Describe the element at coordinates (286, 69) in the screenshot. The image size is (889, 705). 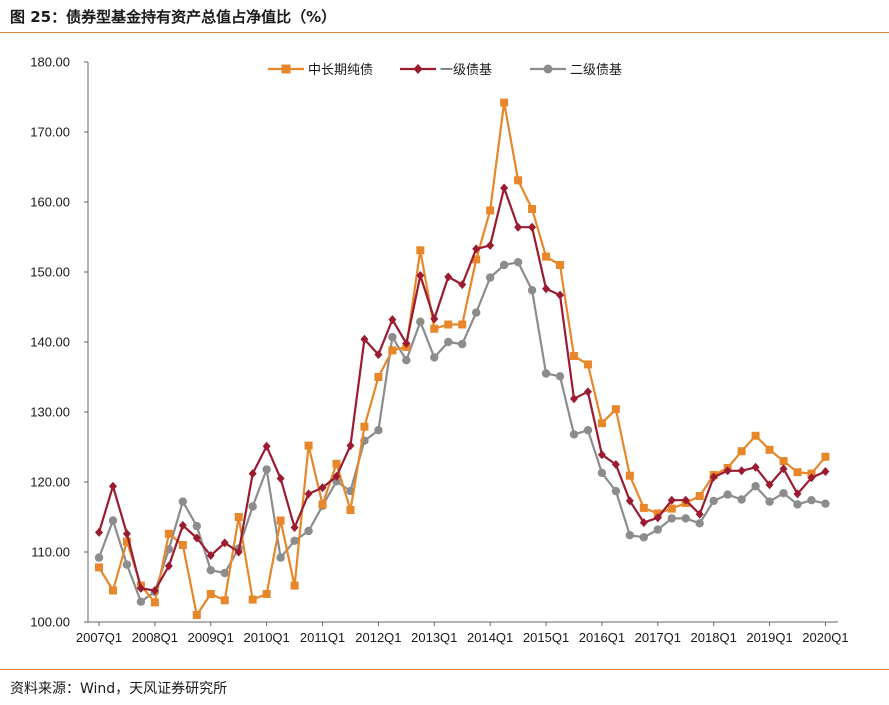
I see `legend-square-icon` at that location.